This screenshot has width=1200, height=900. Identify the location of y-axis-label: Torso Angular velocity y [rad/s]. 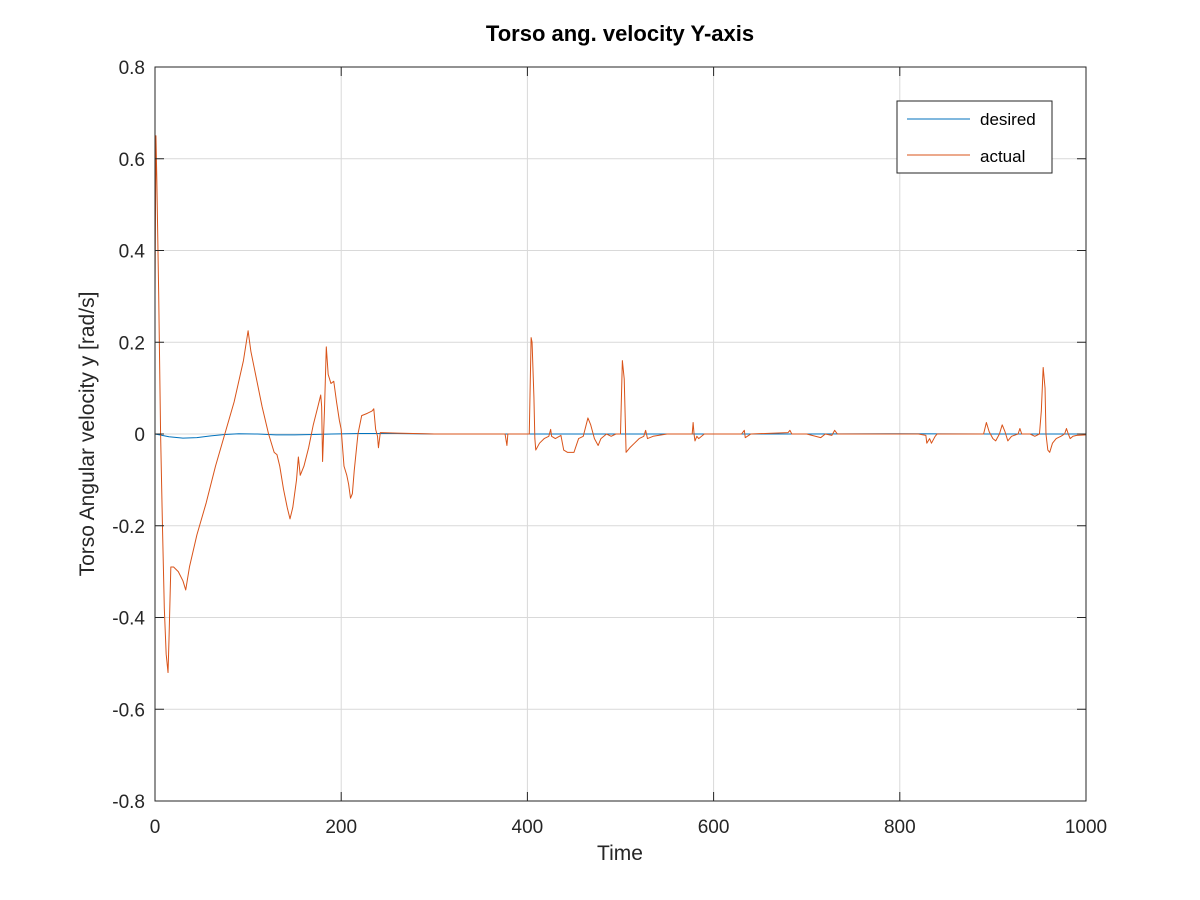
(87, 434).